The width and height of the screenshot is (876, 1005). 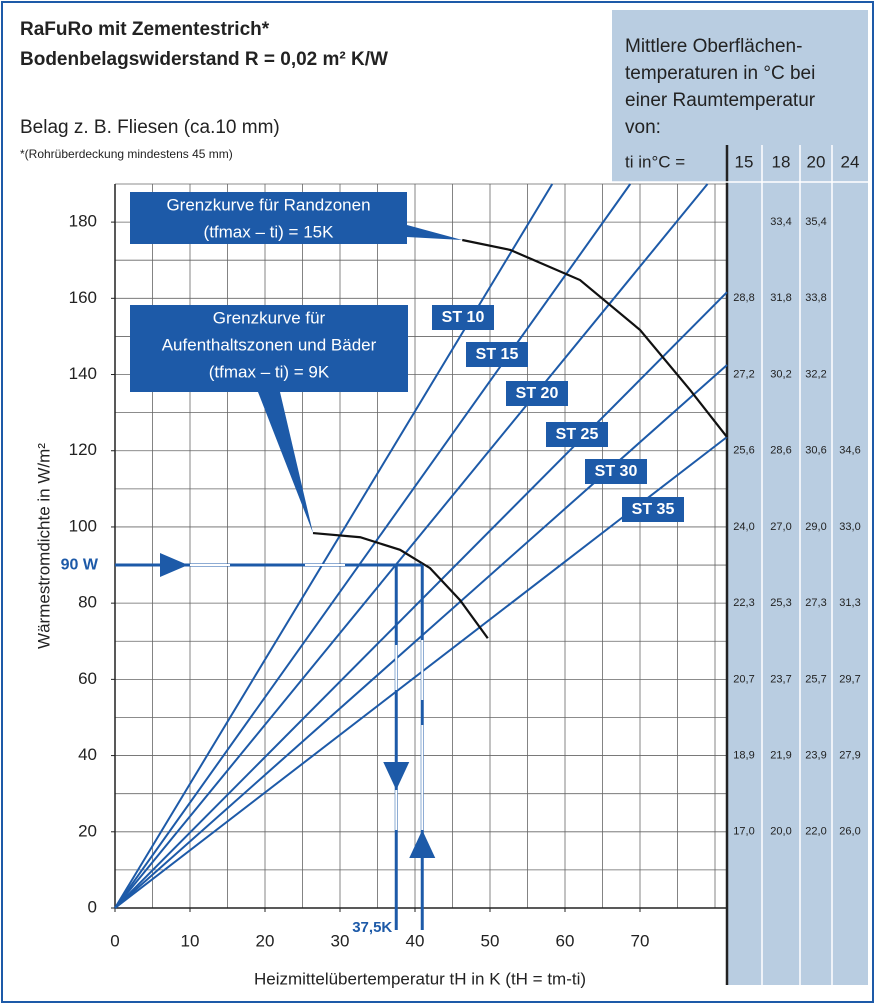 I want to click on table-cell: 21,9, so click(x=780, y=755).